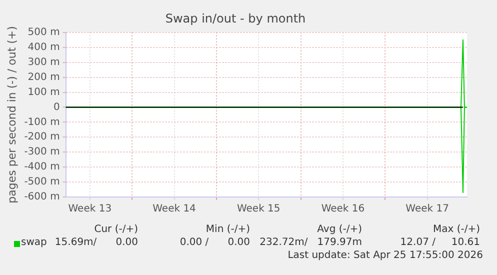 This screenshot has width=497, height=275. Describe the element at coordinates (34, 242) in the screenshot. I see `legend-label: swap` at that location.